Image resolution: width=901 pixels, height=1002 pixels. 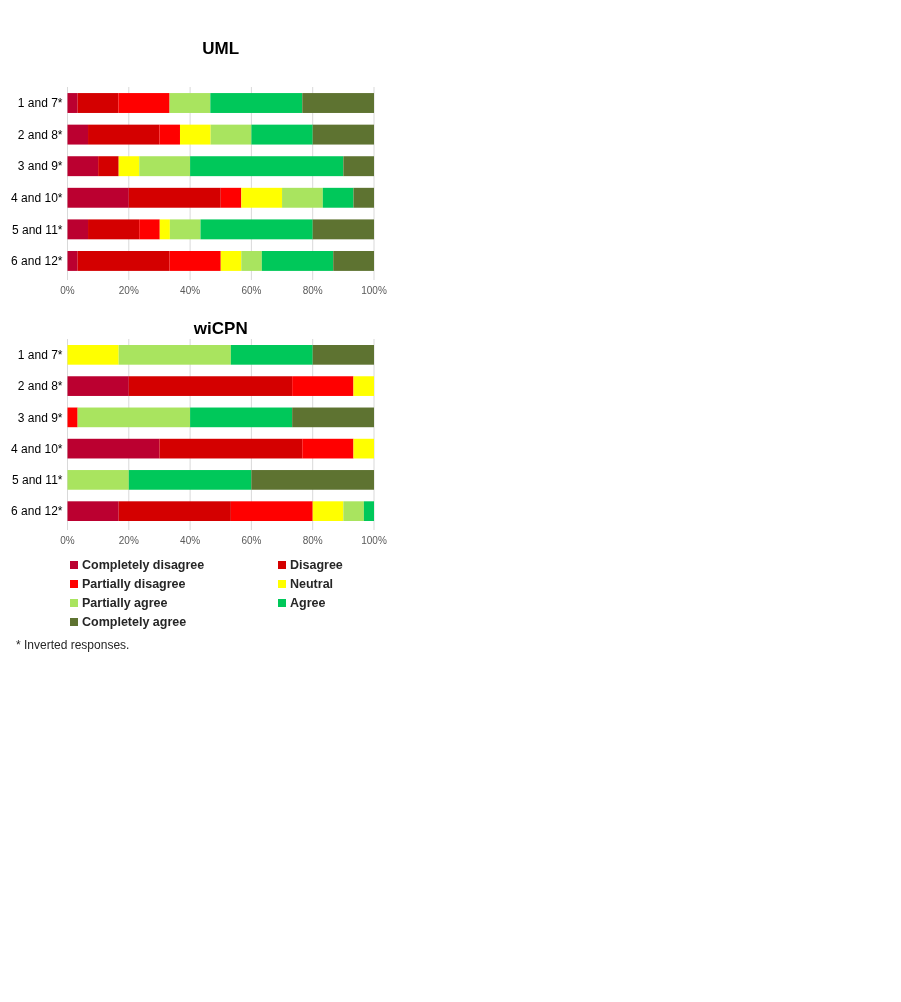 I want to click on legend-label: Neutral, so click(x=312, y=584).